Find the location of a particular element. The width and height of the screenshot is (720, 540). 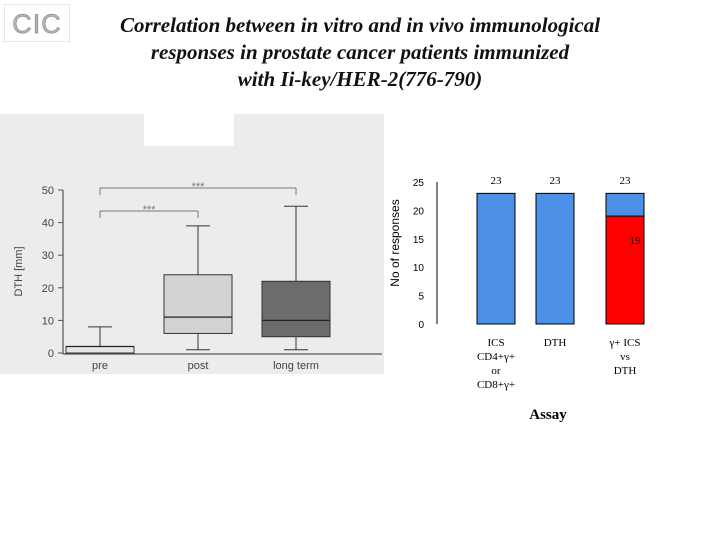

y-tick-label: 5 is located at coordinates (421, 297).